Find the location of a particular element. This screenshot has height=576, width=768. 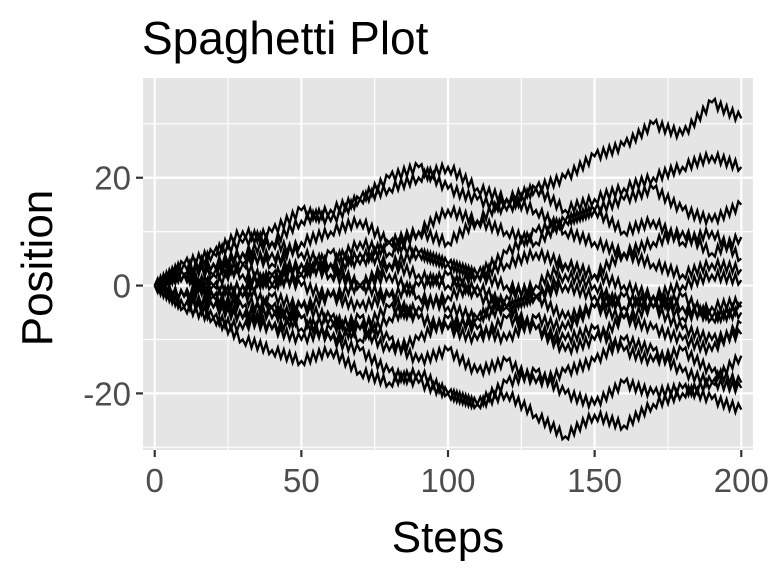

x-tick-label: 0 is located at coordinates (155, 480).